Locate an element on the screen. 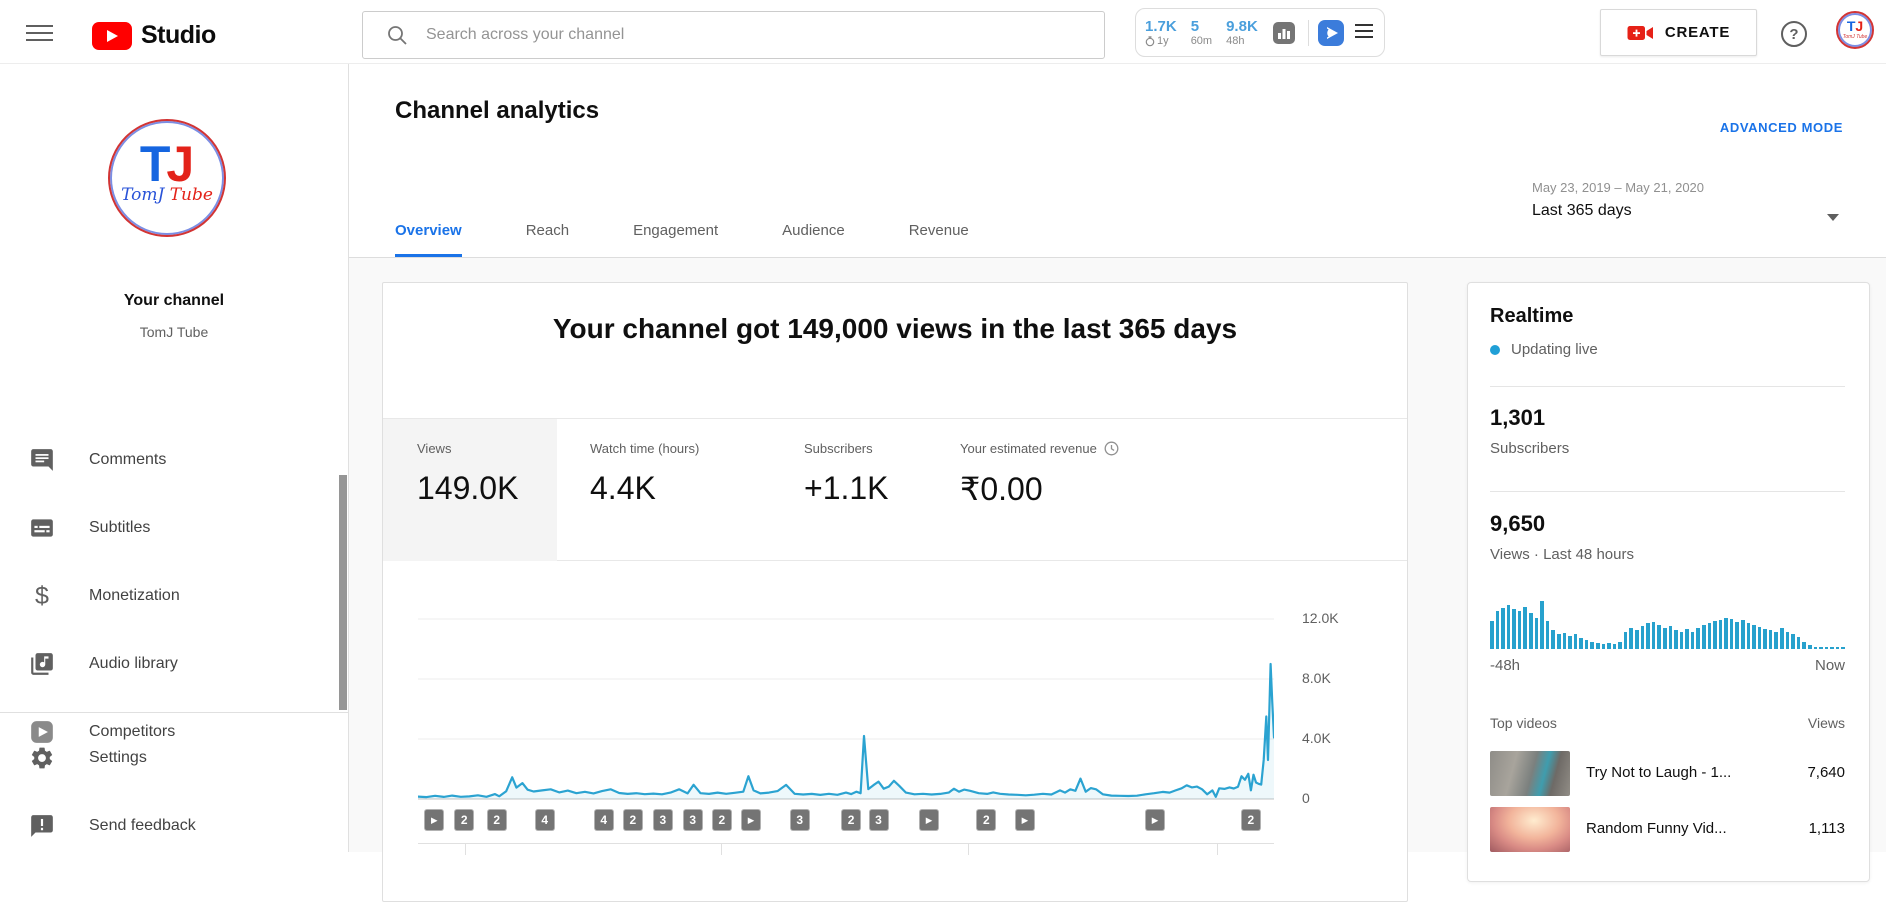  axis-left-label: -48h is located at coordinates (1505, 665).